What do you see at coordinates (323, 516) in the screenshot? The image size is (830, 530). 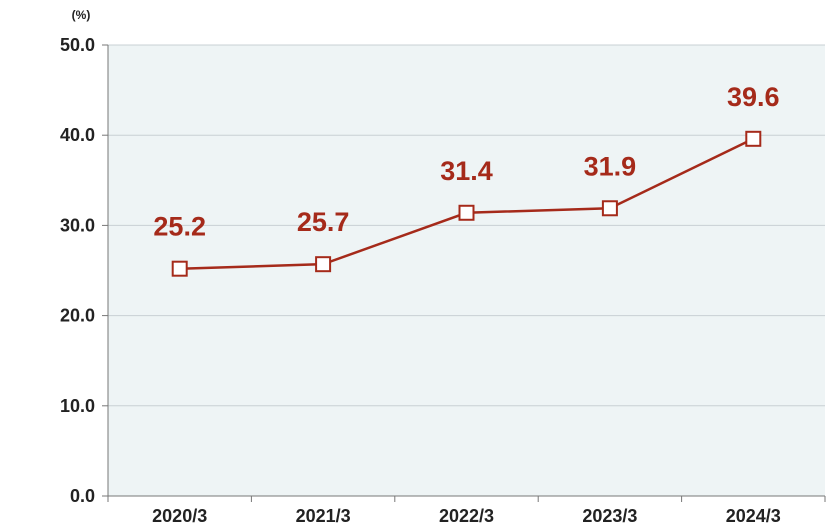 I see `x-tick-label: 2021/3` at bounding box center [323, 516].